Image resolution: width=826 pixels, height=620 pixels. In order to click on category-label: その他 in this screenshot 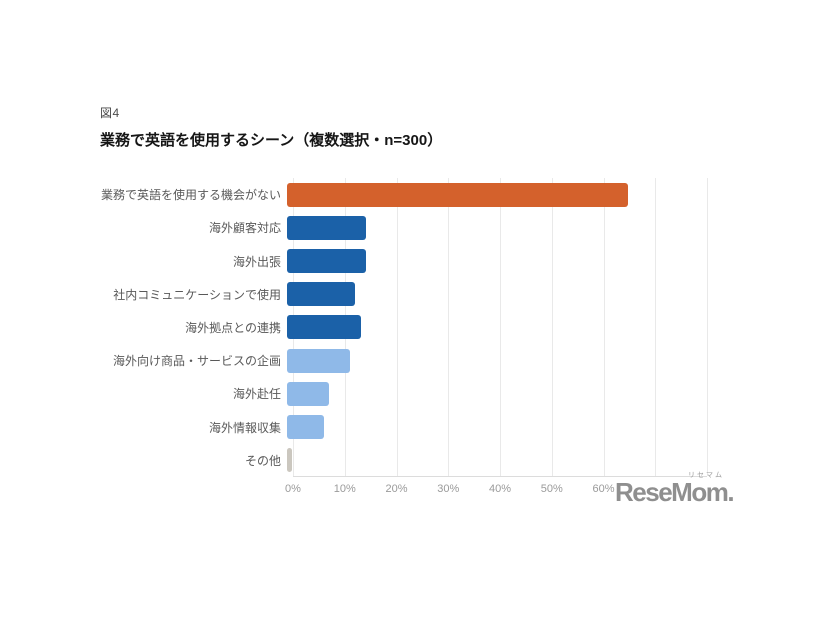, I will do `click(262, 460)`.